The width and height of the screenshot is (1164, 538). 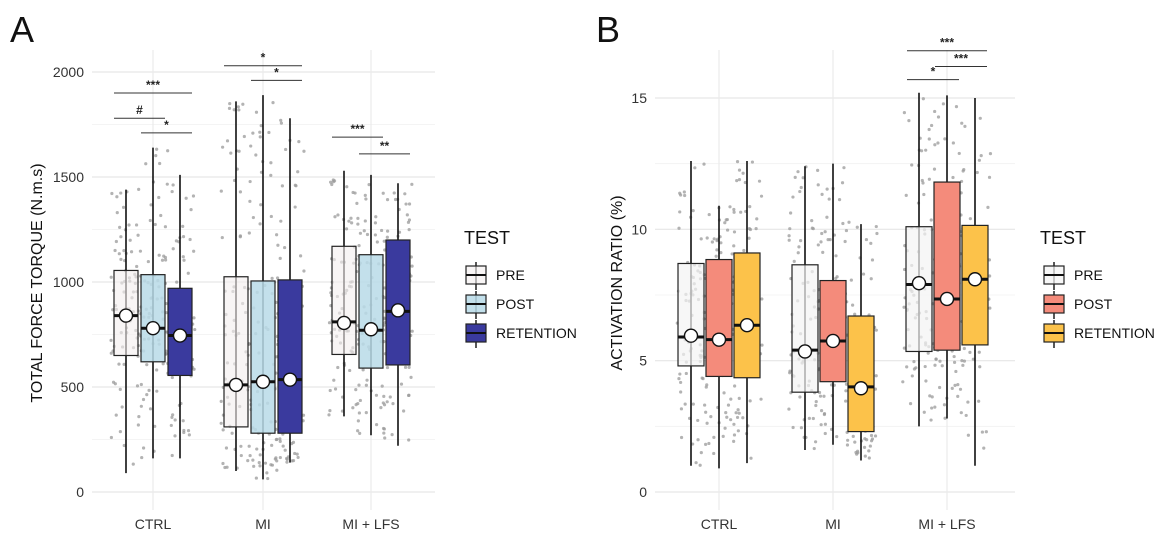 What do you see at coordinates (1097, 288) in the screenshot?
I see `legend-b: TEST PRE POST RETENTION` at bounding box center [1097, 288].